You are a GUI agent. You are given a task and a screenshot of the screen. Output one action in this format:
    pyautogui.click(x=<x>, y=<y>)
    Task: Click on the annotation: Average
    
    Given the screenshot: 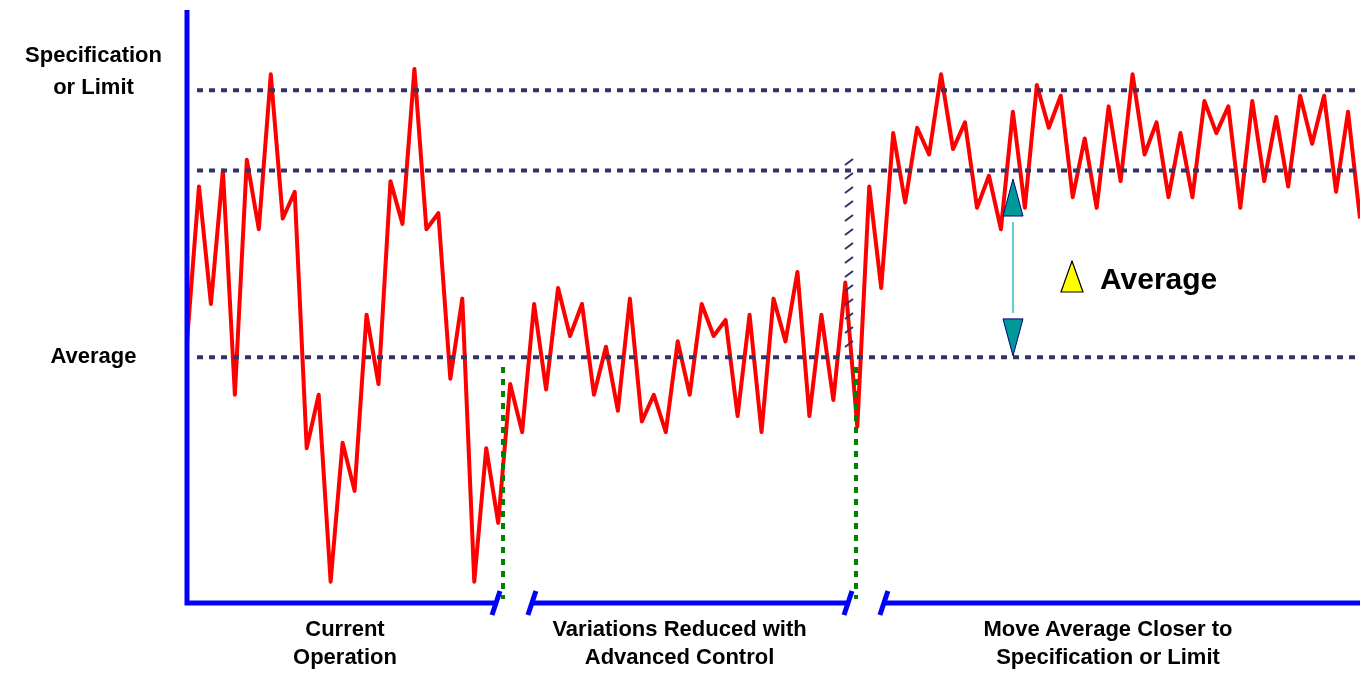 What is the action you would take?
    pyautogui.click(x=1159, y=279)
    